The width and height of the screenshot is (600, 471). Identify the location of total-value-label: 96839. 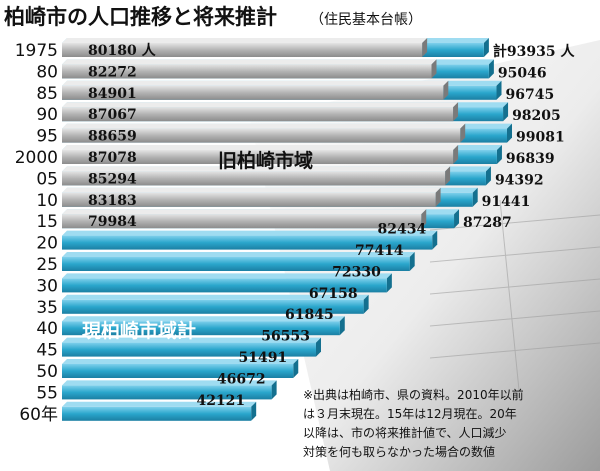
(530, 159).